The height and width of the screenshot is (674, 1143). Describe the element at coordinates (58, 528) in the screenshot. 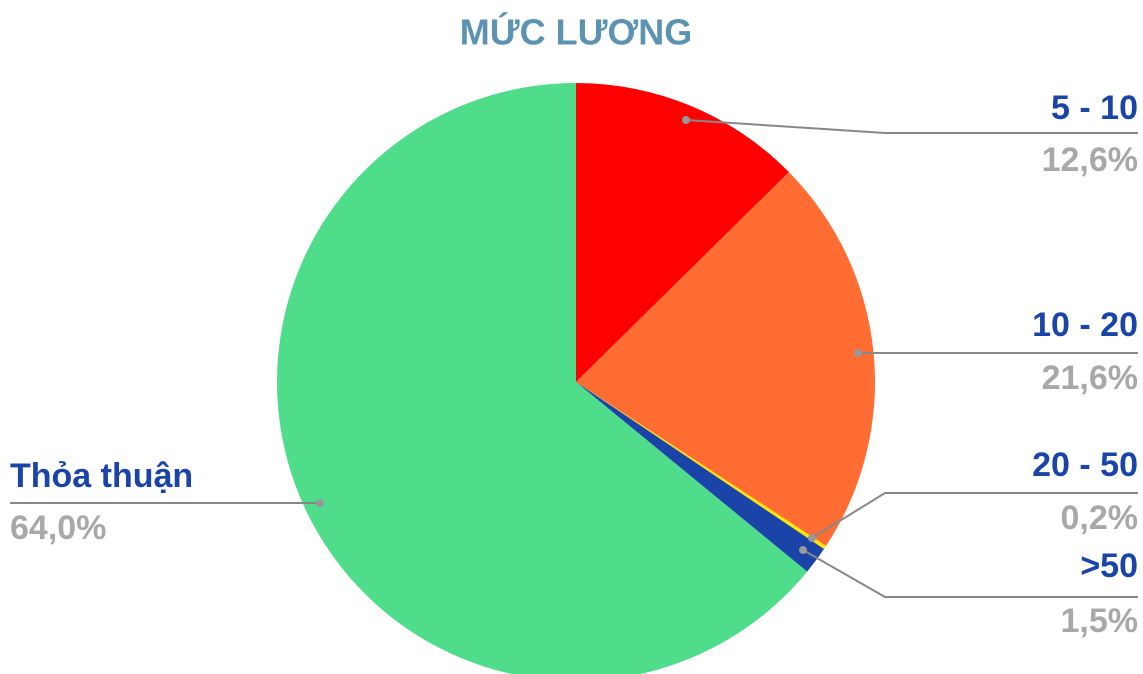

I see `value-label: 64,0%` at that location.